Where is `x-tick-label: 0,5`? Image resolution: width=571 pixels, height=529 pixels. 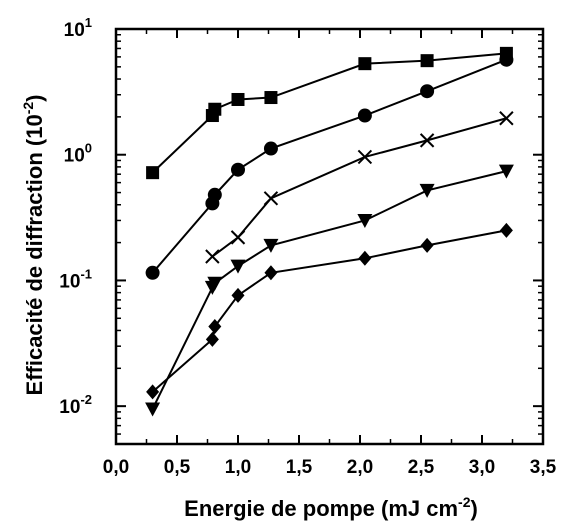 x-tick-label: 0,5 is located at coordinates (177, 467).